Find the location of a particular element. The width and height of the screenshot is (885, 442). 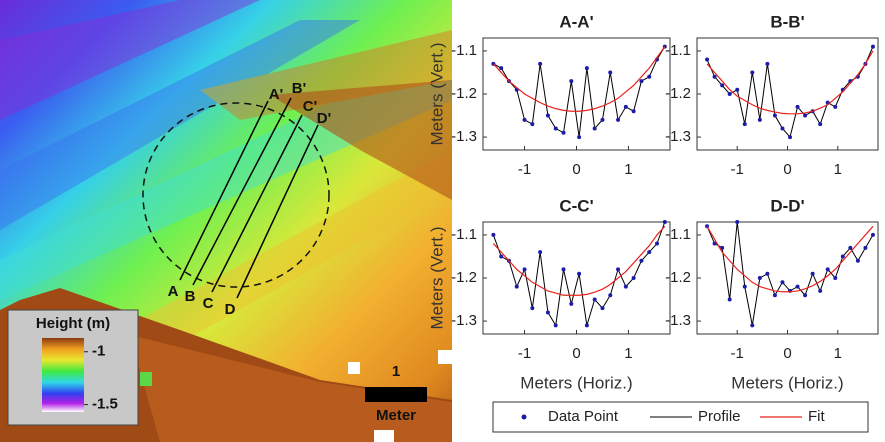

scale-bar is located at coordinates (396, 394).